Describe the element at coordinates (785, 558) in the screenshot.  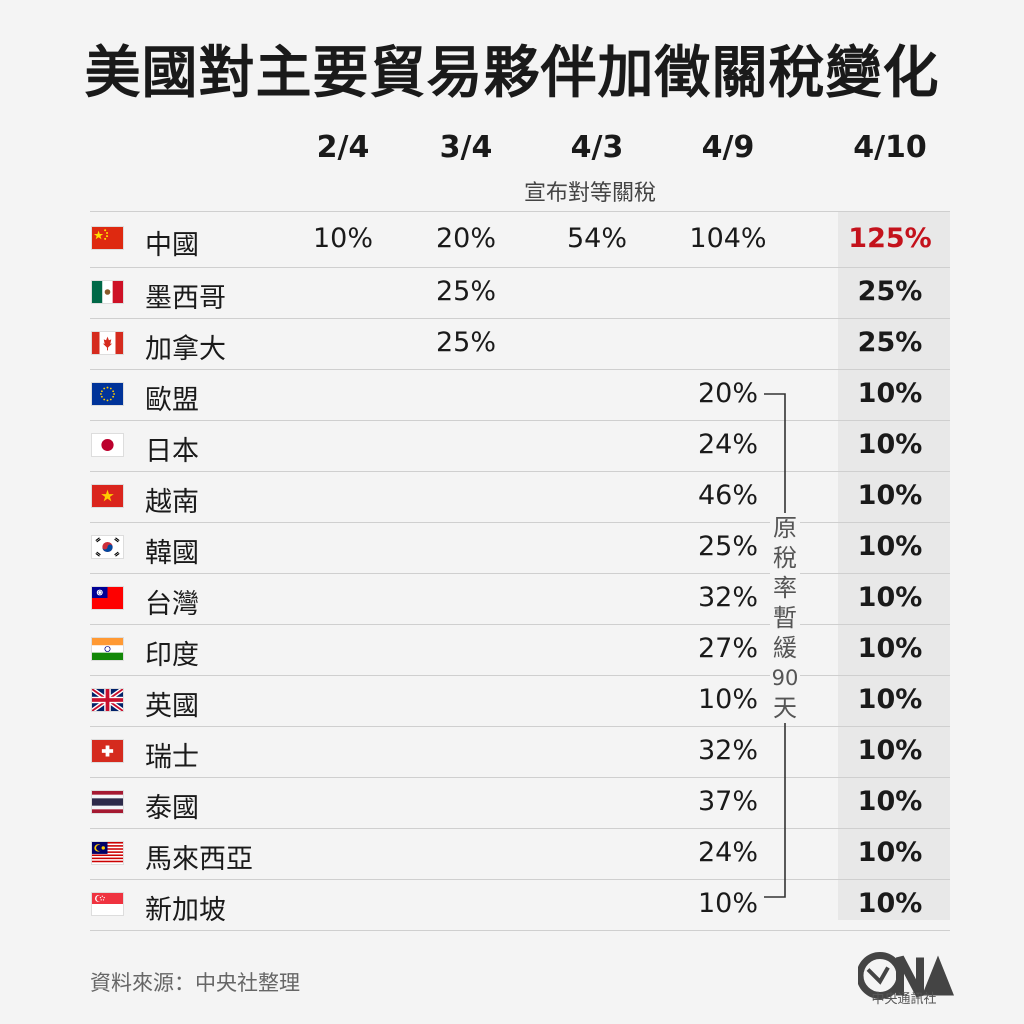
I see `bracket-note-char: 稅` at that location.